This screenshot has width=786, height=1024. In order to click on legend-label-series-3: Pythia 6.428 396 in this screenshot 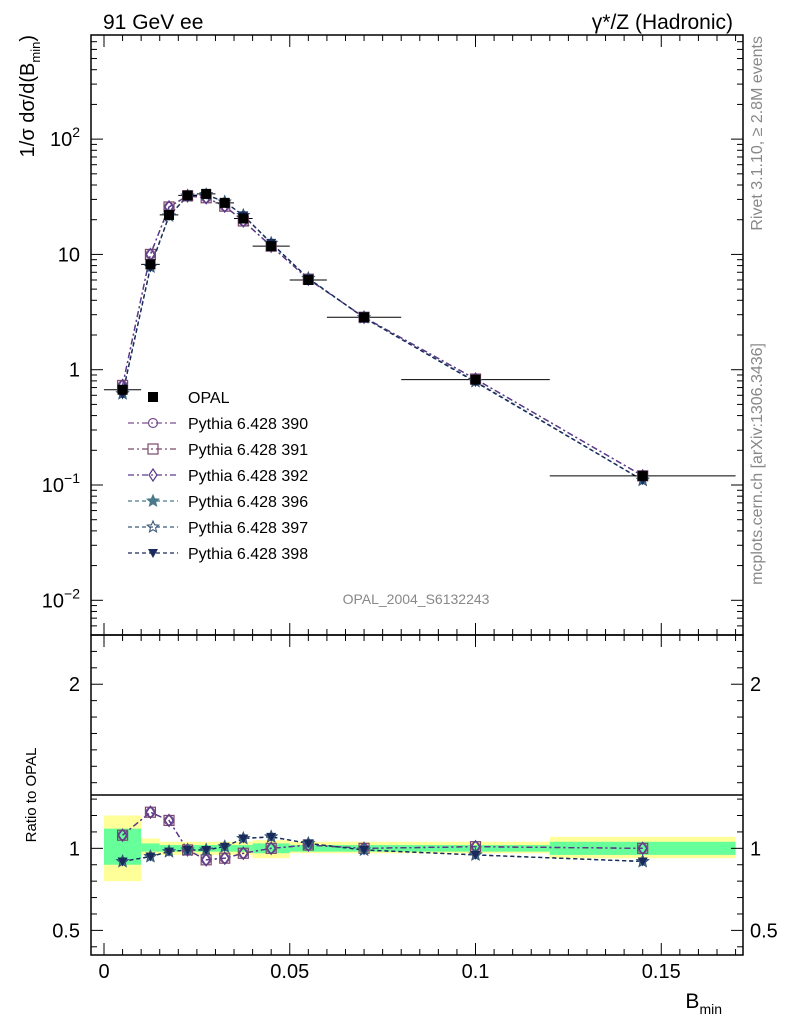, I will do `click(248, 502)`.